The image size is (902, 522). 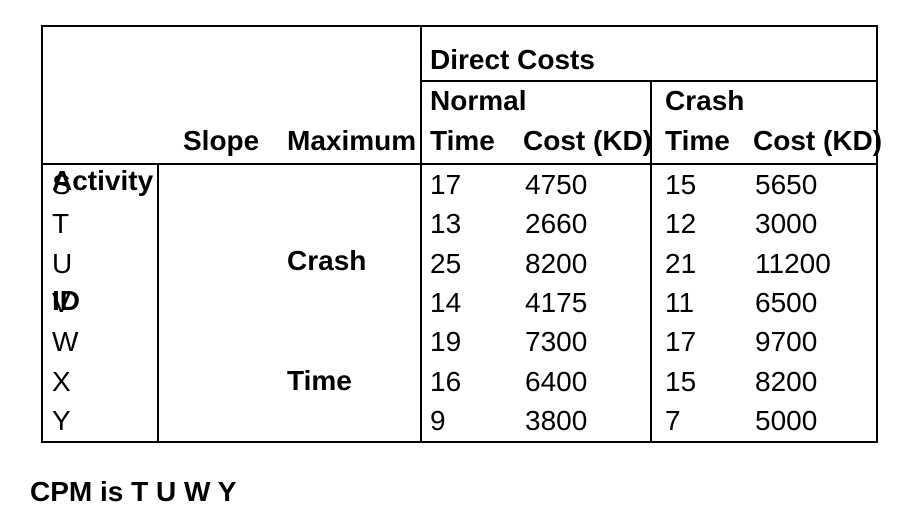 I want to click on header-maxcrash-line1: Maximum, so click(x=352, y=140).